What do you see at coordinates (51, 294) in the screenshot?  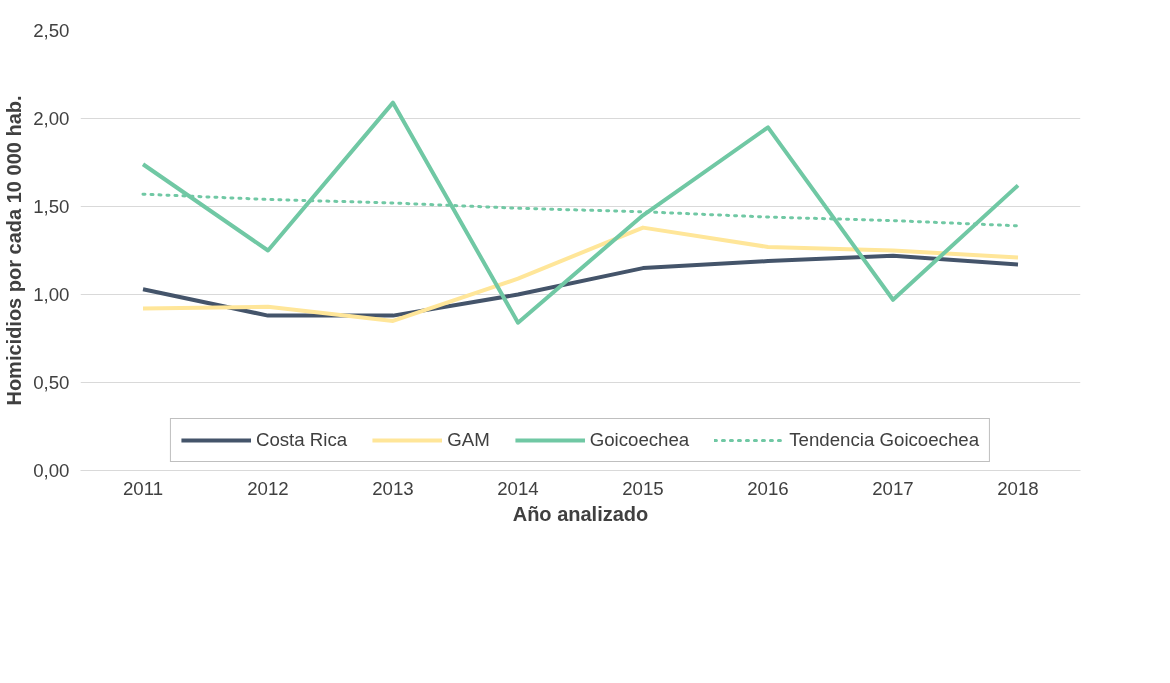 I see `y-tick-label: 1,00` at bounding box center [51, 294].